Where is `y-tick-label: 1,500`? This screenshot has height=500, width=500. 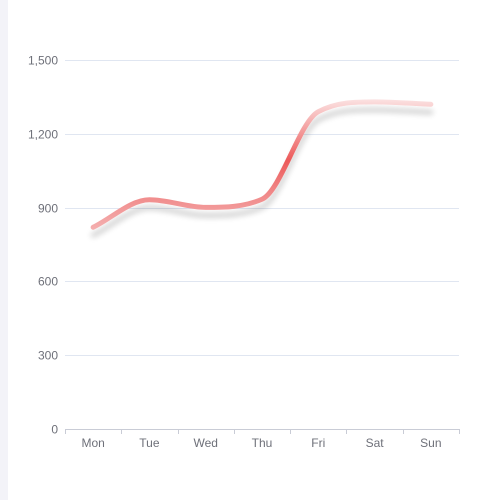
y-tick-label: 1,500 is located at coordinates (43, 61).